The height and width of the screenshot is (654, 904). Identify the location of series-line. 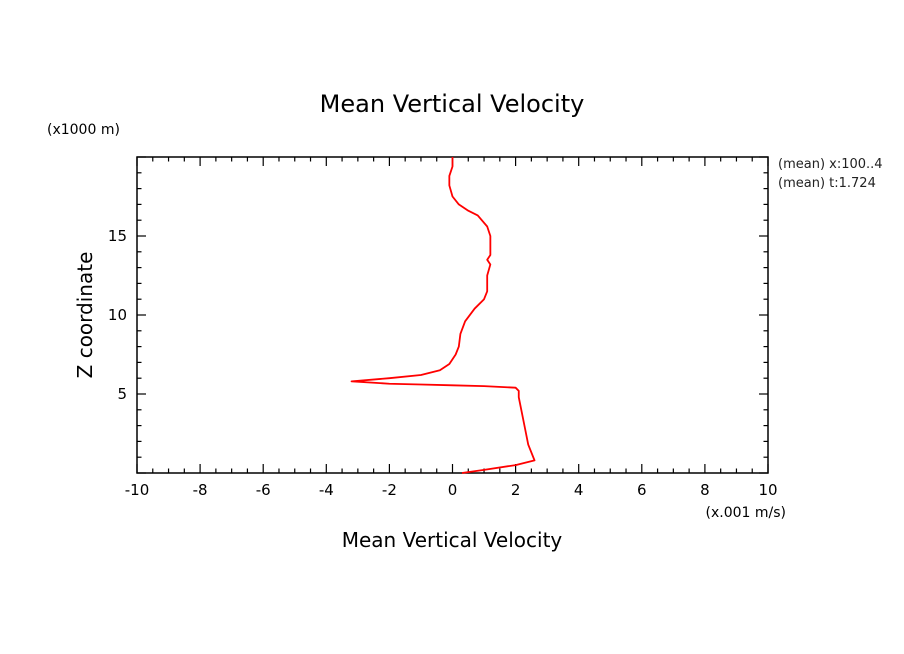
(443, 315).